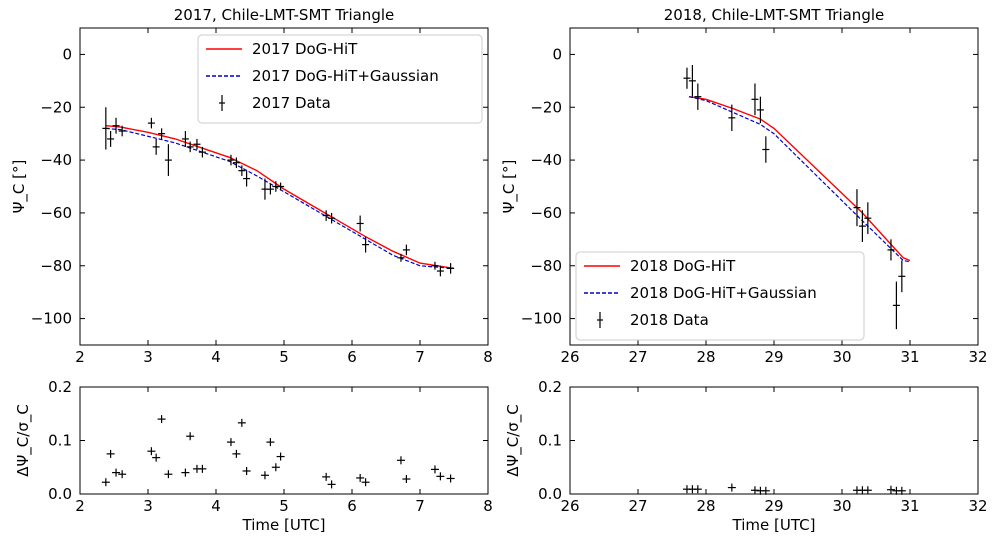 The height and width of the screenshot is (543, 997). What do you see at coordinates (700, 293) in the screenshot?
I see `legend-item: 2018 DoG-HiT+Gaussian` at bounding box center [700, 293].